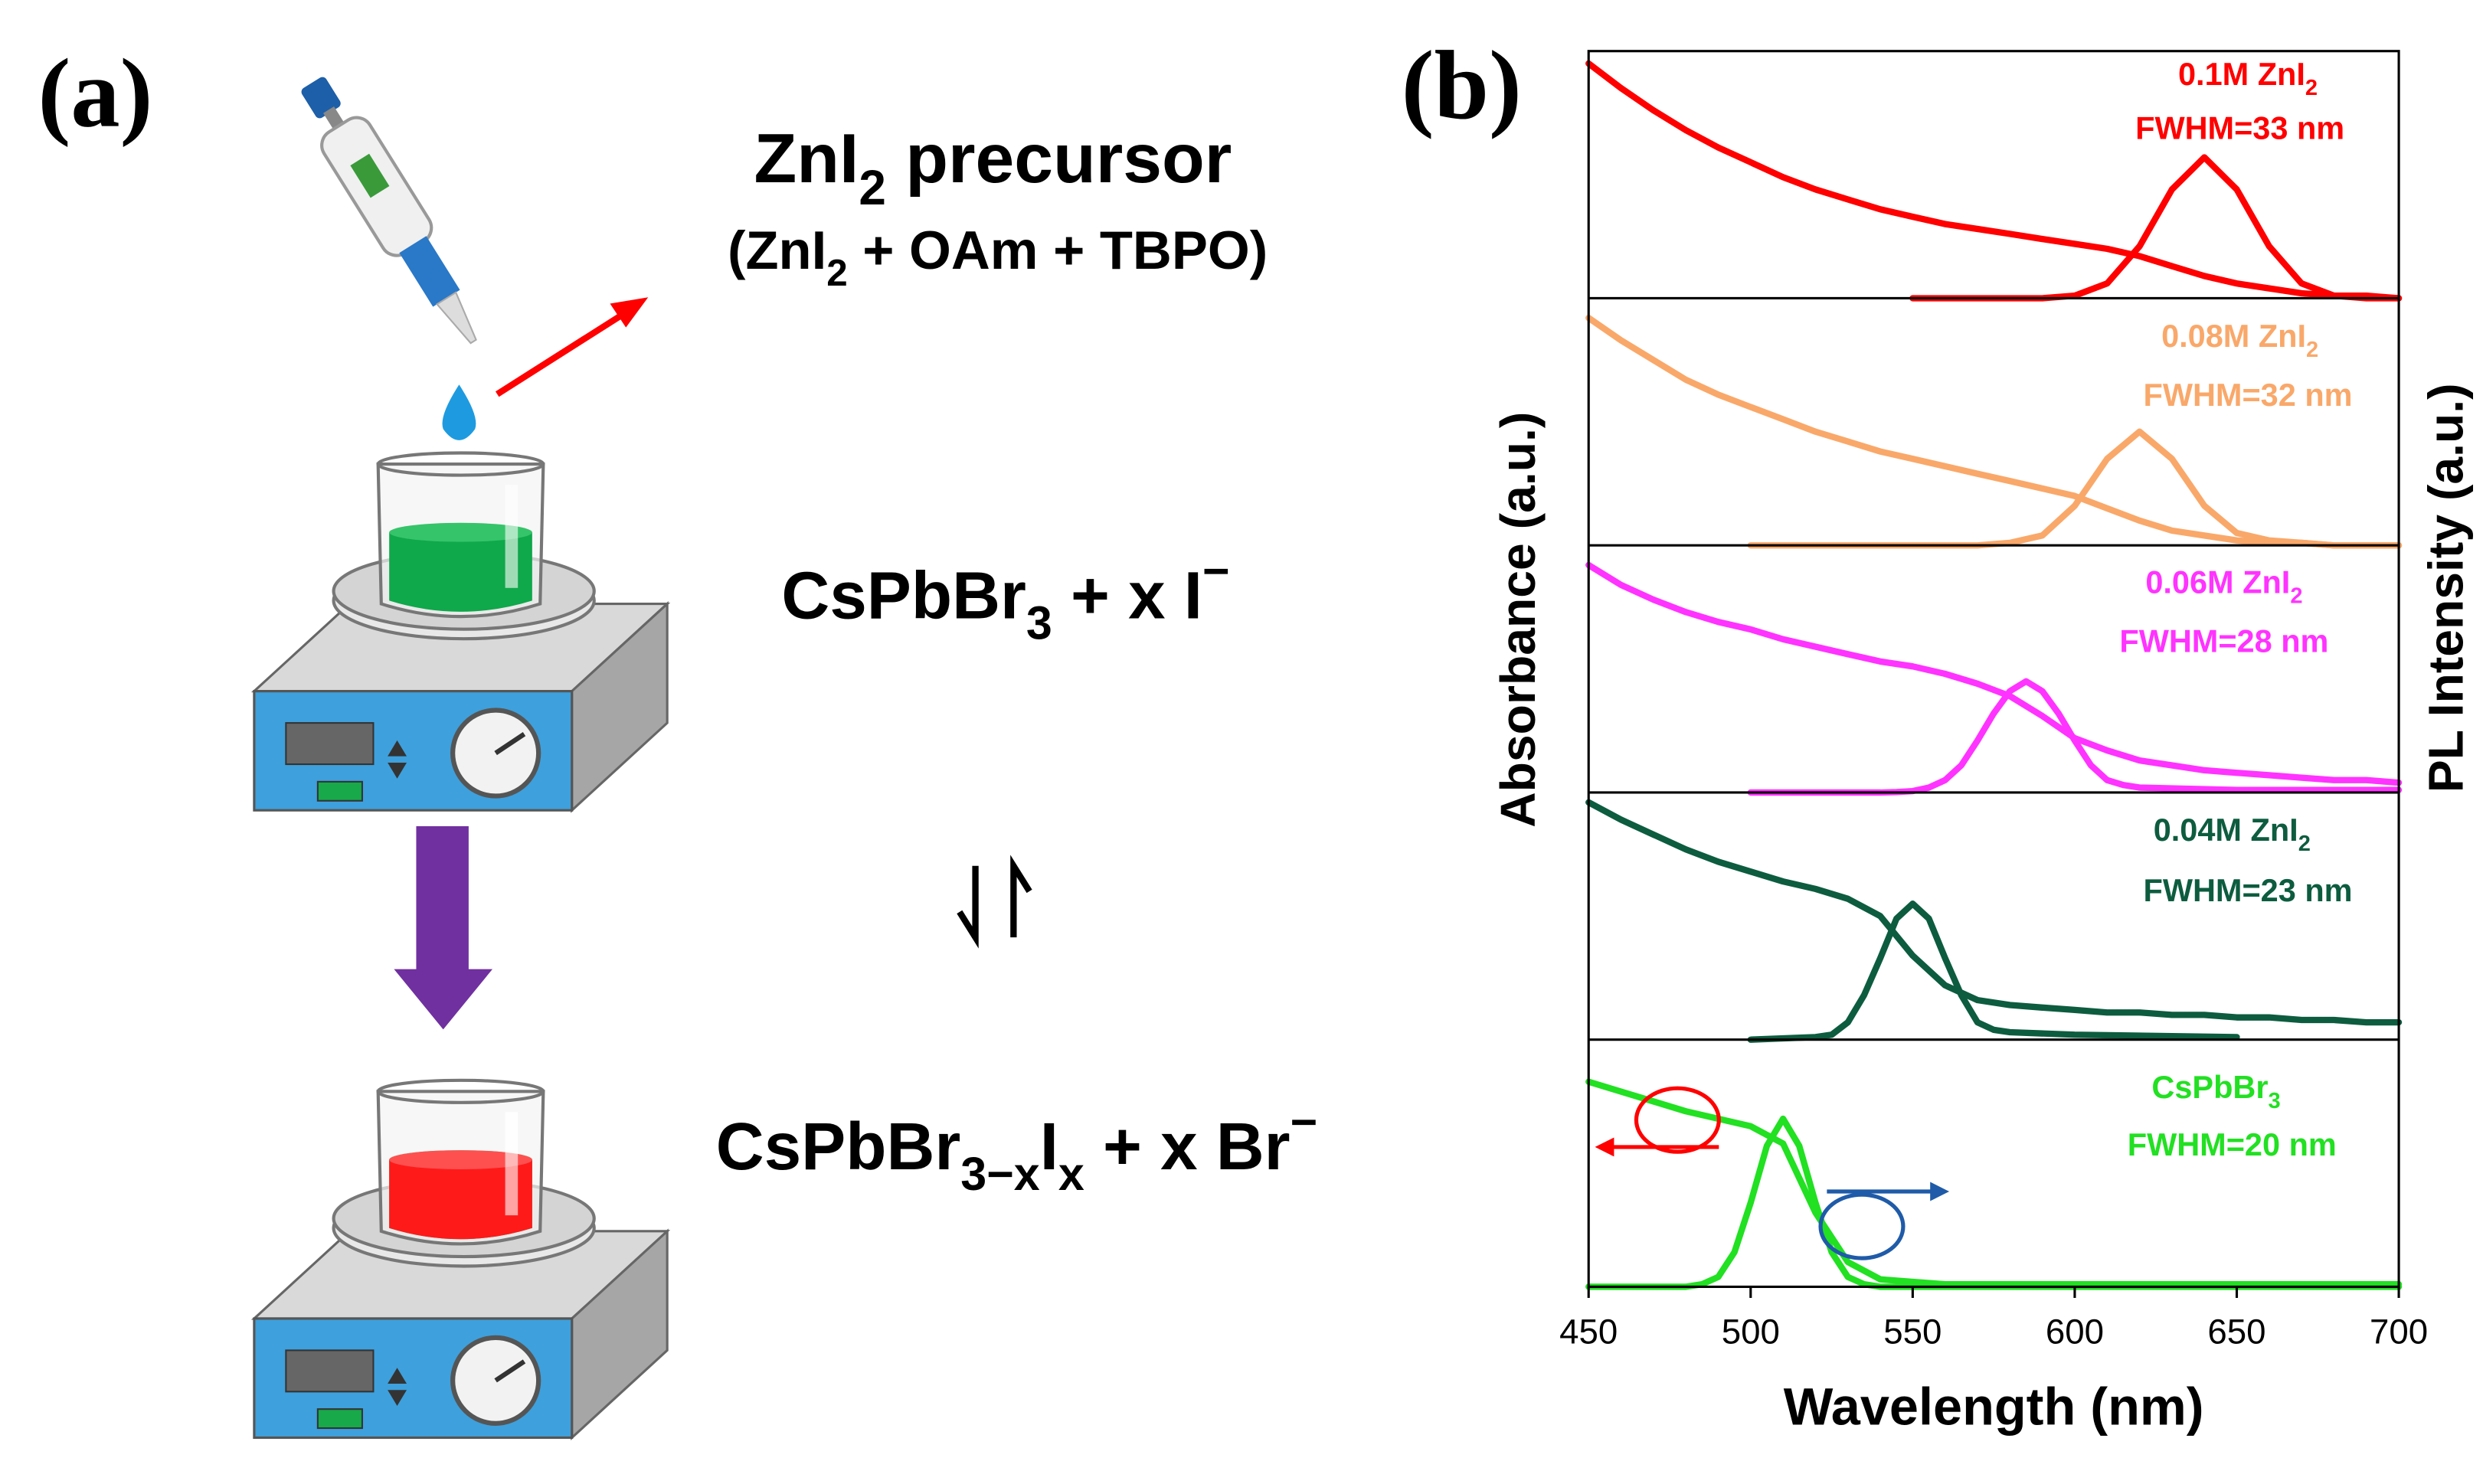 This screenshot has height=1484, width=2483. I want to click on x-tick-label: 550, so click(1912, 1332).